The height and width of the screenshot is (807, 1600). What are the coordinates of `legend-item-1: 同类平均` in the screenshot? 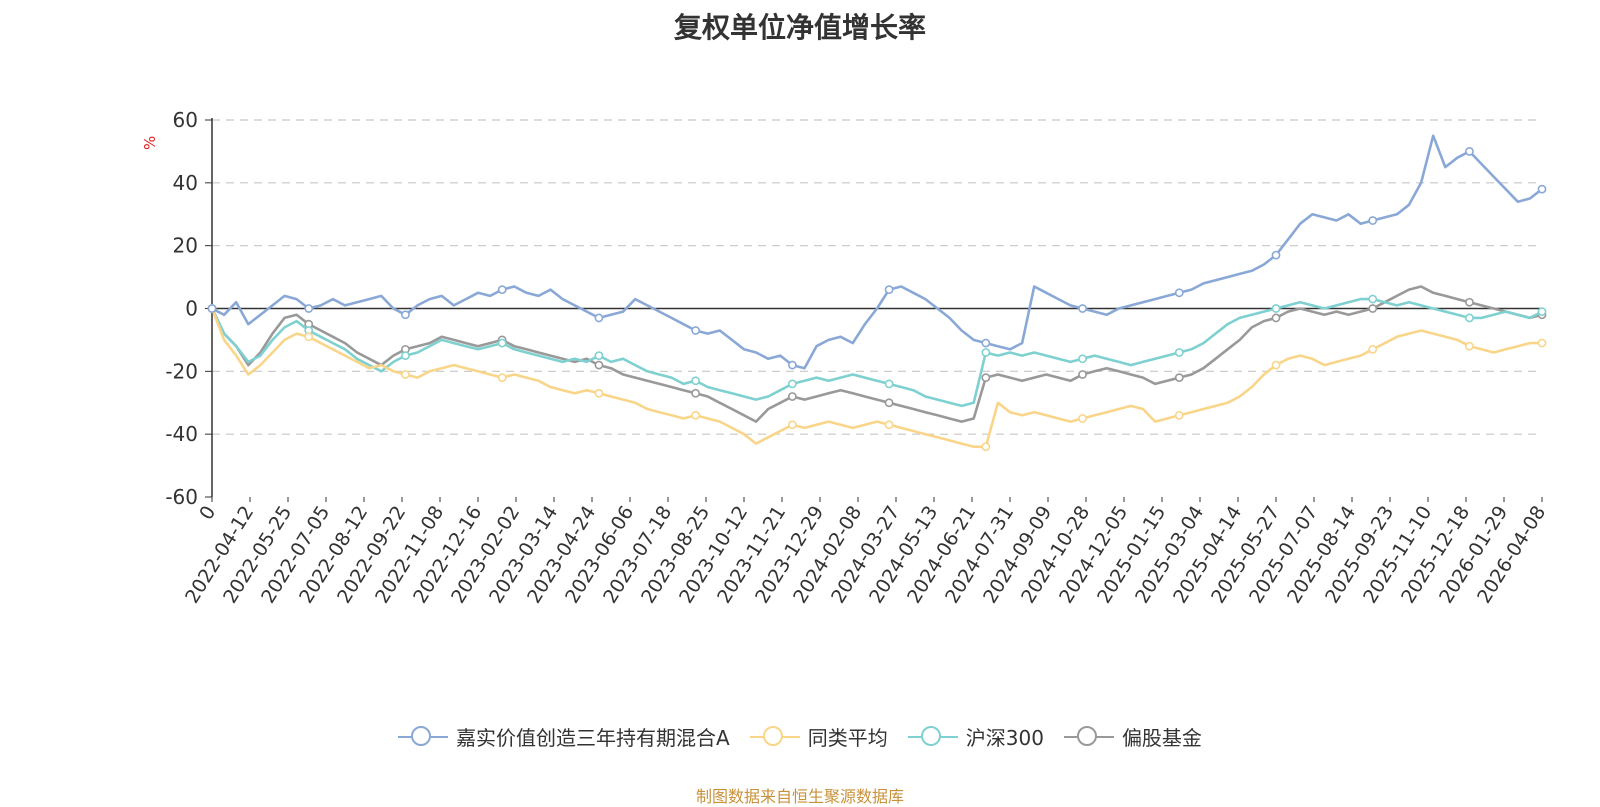 It's located at (818, 736).